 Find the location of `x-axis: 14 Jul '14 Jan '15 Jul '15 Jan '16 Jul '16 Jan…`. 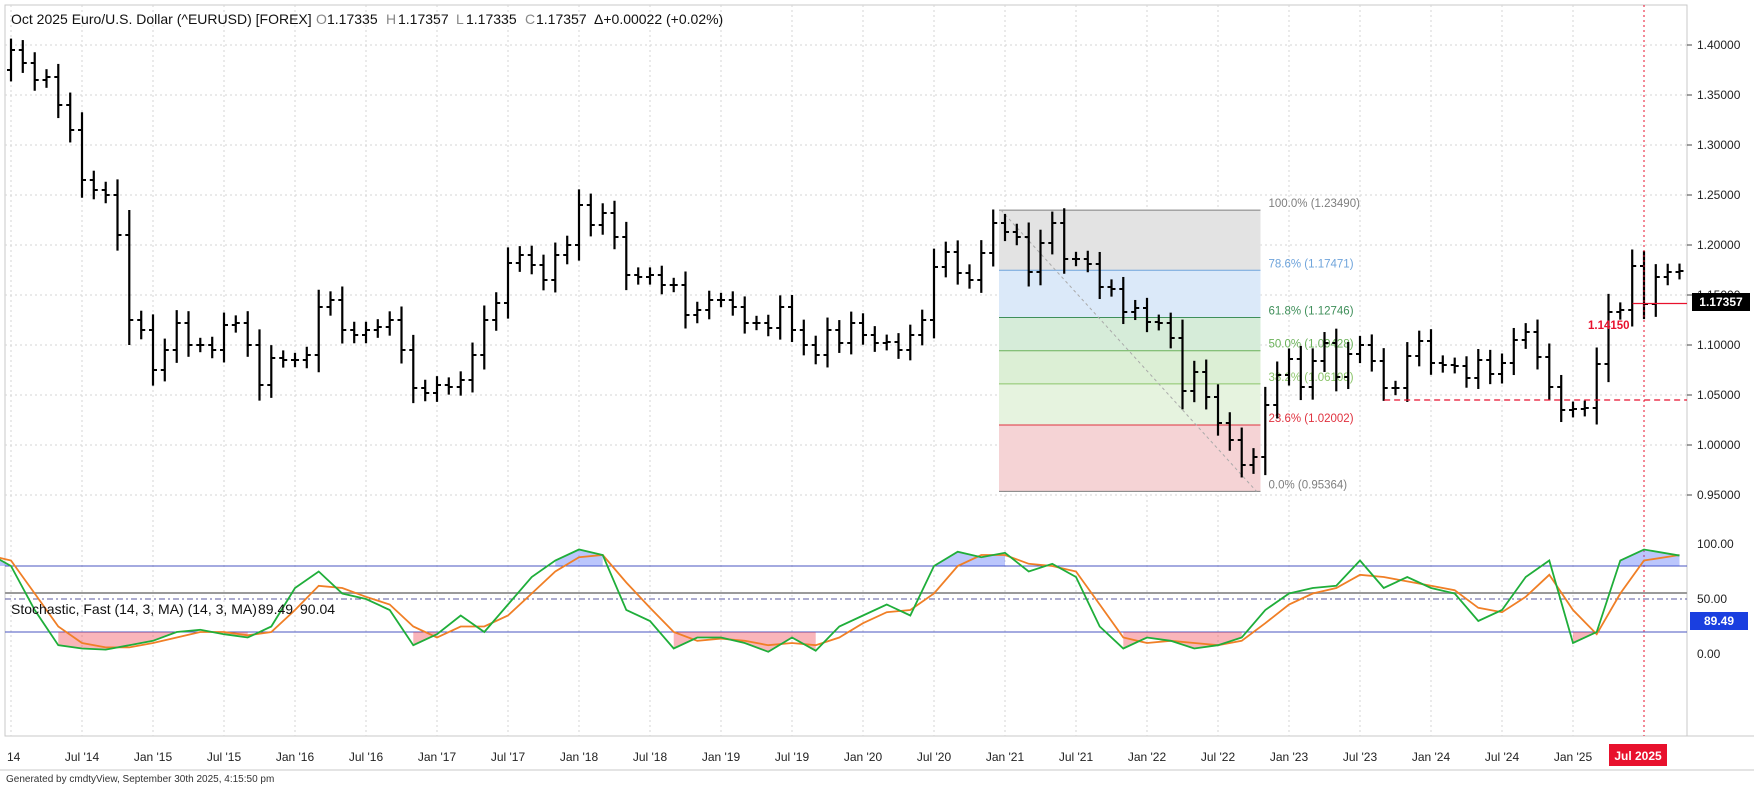

x-axis: 14 Jul '14 Jan '15 Jul '15 Jan '16 Jul '16 Jan… is located at coordinates (799, 757).